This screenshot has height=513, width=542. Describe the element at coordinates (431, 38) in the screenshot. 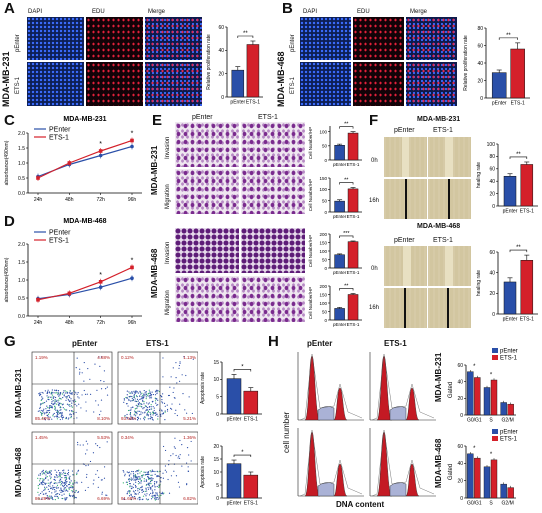

I see `b-merge-penter` at that location.